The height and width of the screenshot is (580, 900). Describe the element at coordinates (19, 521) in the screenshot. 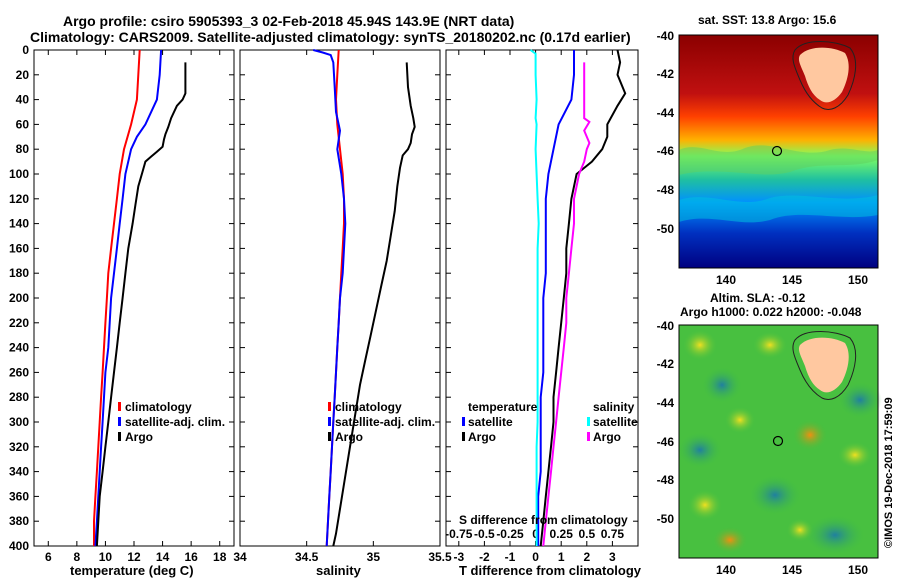

I see `y-tick-label: 380` at that location.